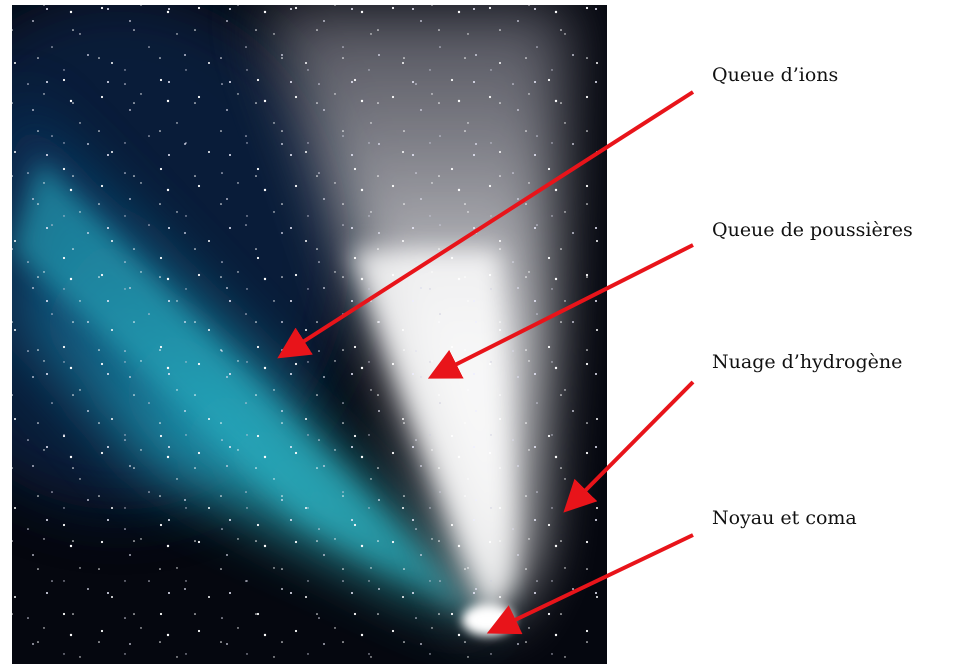  Describe the element at coordinates (812, 230) in the screenshot. I see `label: Queue de poussières` at that location.